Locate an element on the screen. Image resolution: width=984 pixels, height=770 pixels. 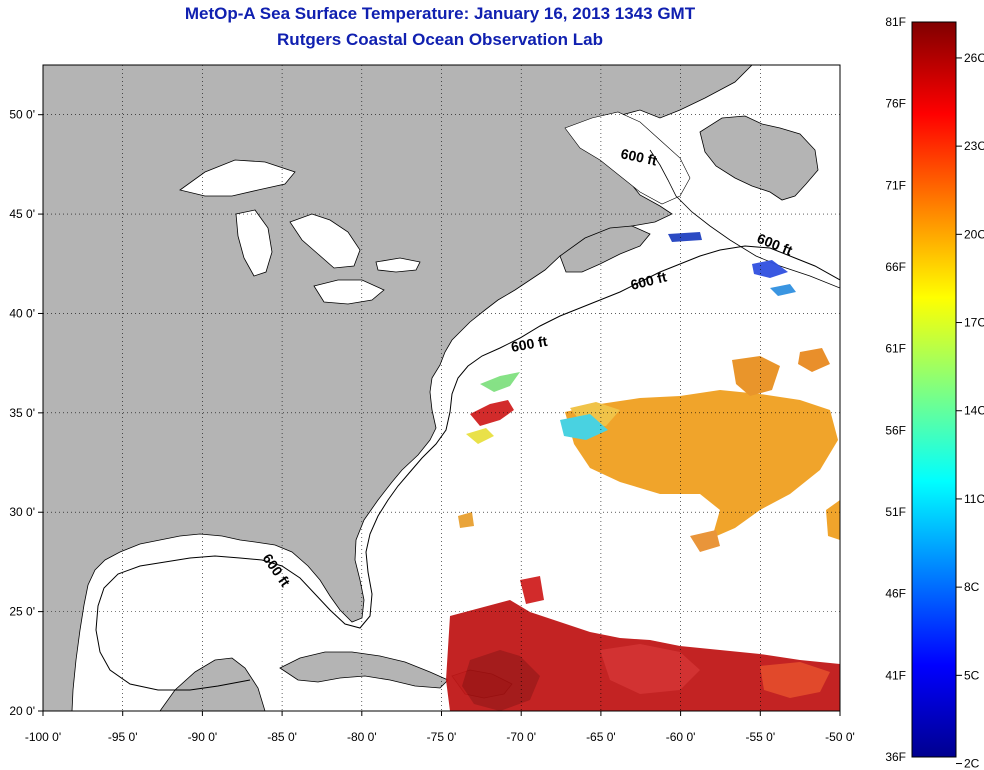
lon-tick-label: -80 0' is located at coordinates (362, 737).